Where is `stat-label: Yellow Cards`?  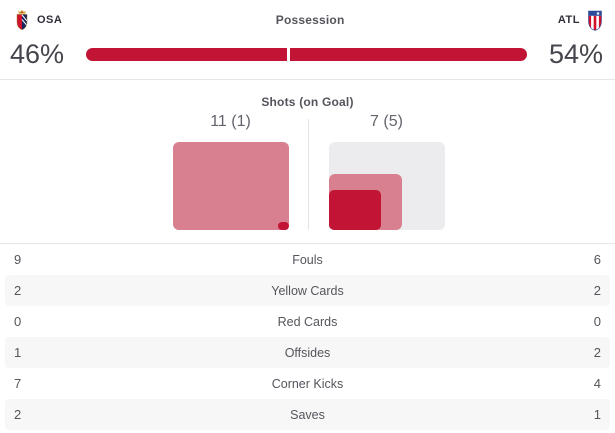 stat-label: Yellow Cards is located at coordinates (307, 290).